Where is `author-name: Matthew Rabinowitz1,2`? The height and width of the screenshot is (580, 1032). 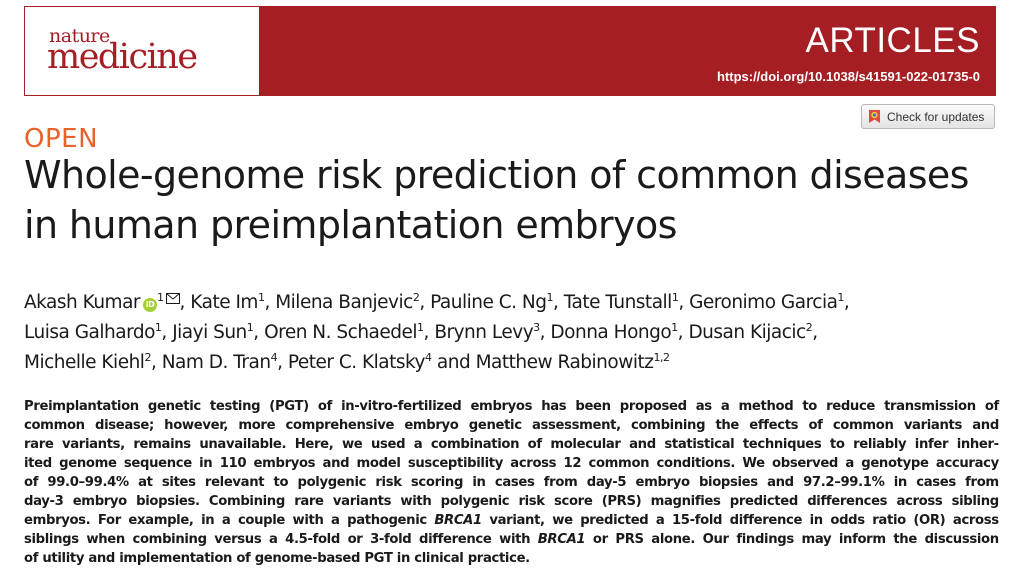
author-name: Matthew Rabinowitz1,2 is located at coordinates (573, 362).